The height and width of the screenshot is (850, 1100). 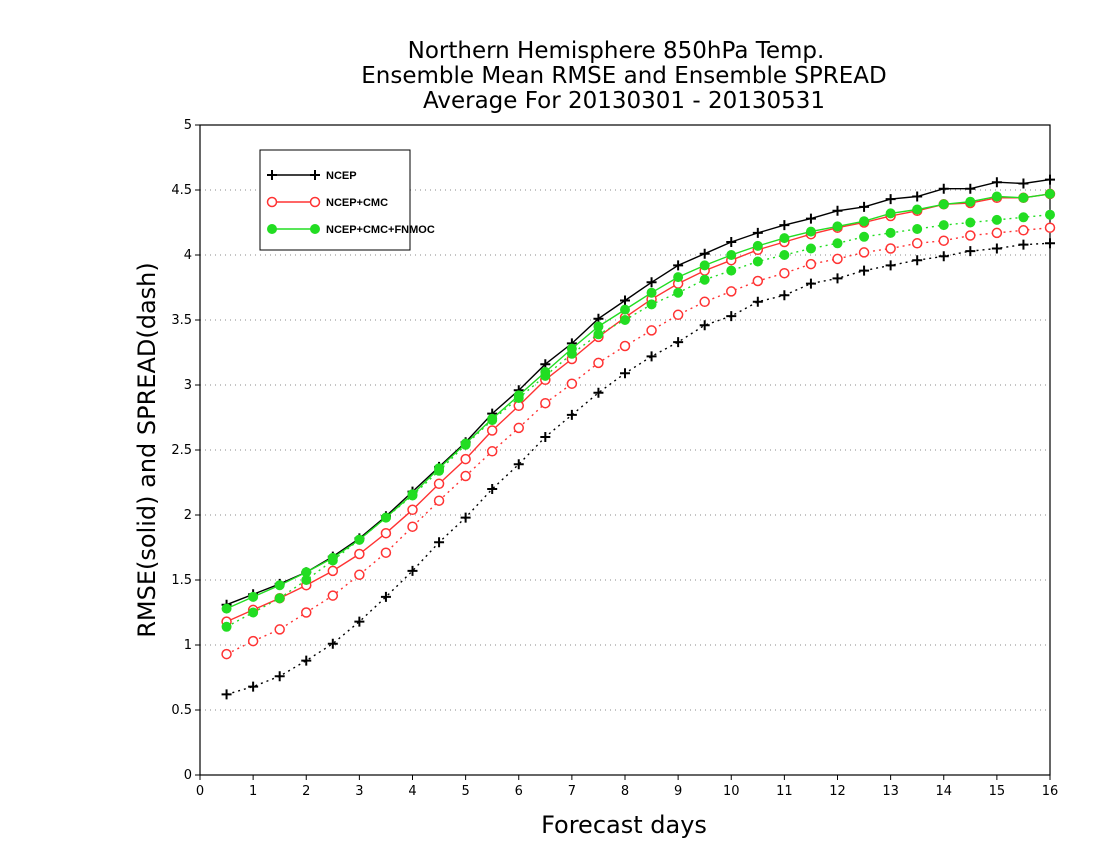 What do you see at coordinates (341, 176) in the screenshot?
I see `legend-label-ncep: NCEP` at bounding box center [341, 176].